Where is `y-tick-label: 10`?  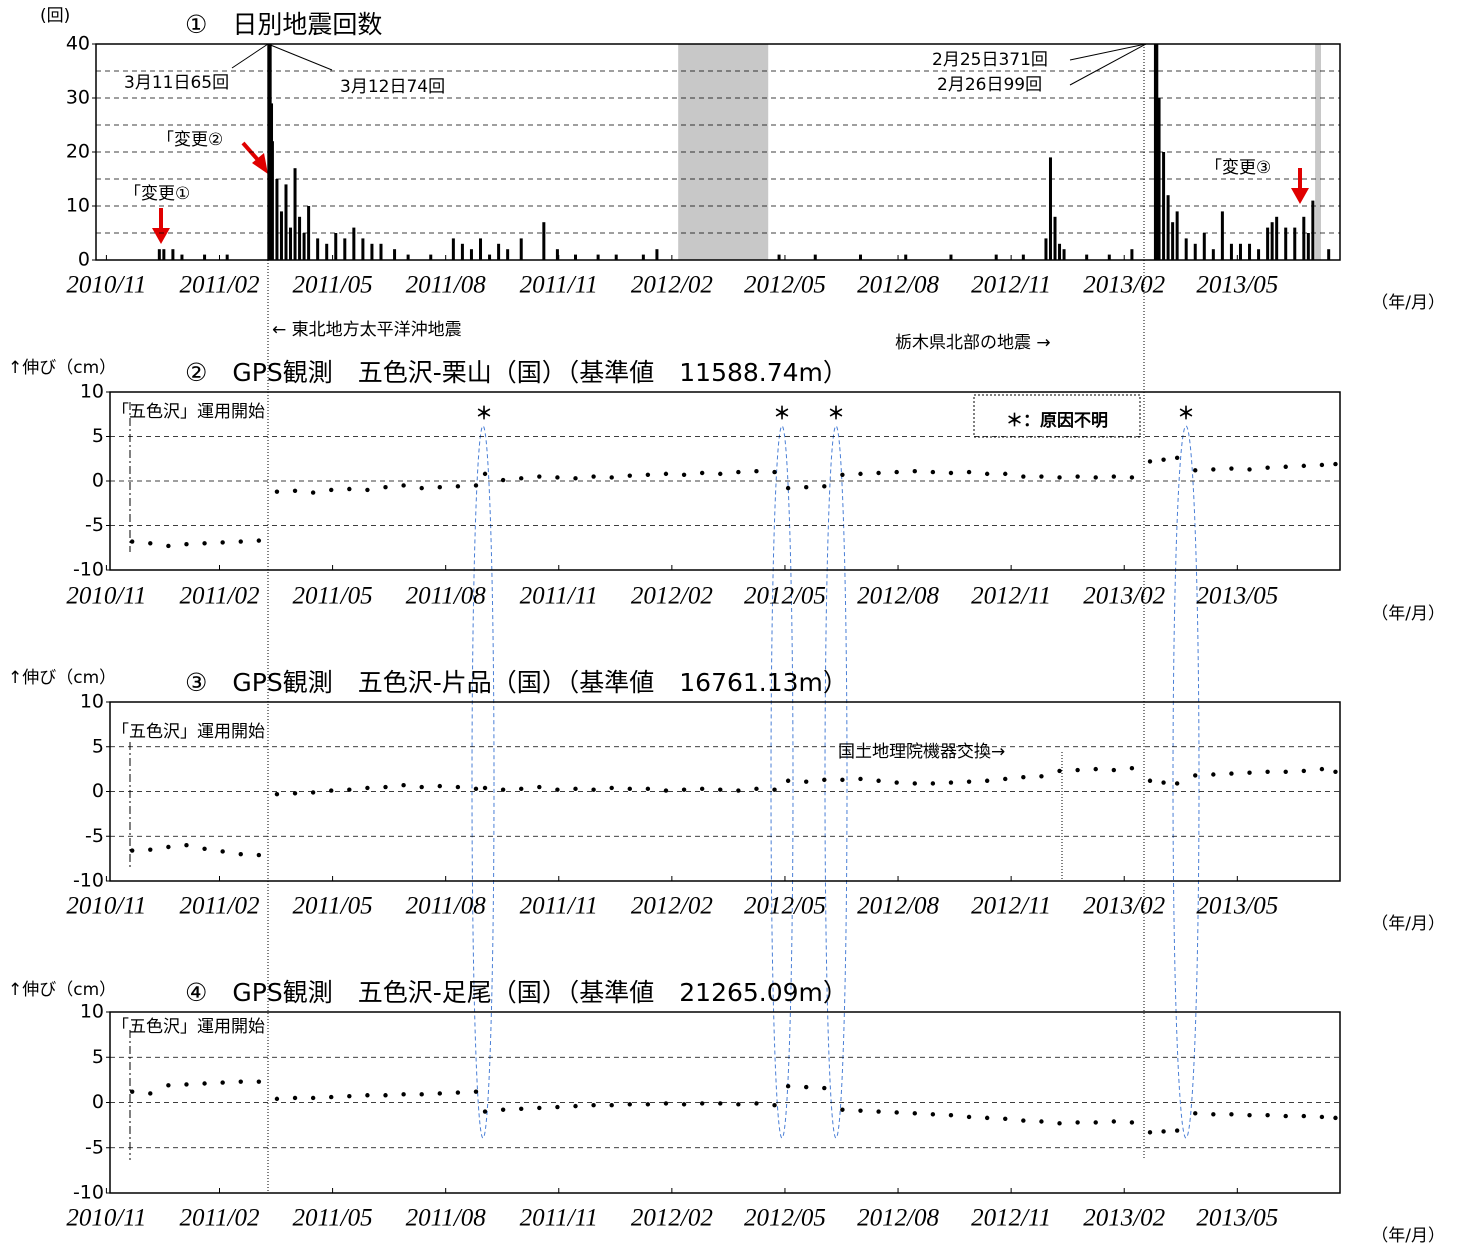 y-tick-label: 10 is located at coordinates (92, 1012).